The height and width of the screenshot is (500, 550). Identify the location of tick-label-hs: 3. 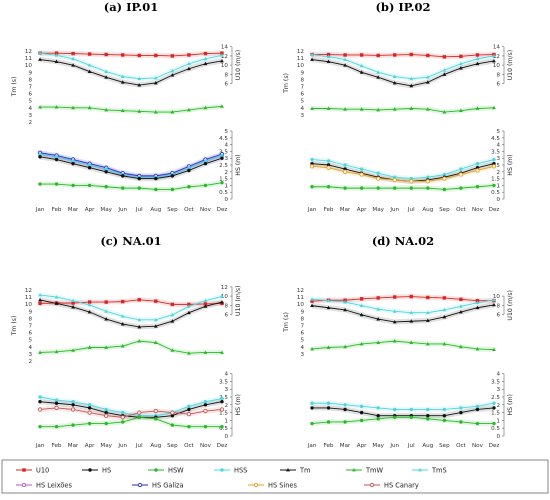
(498, 390).